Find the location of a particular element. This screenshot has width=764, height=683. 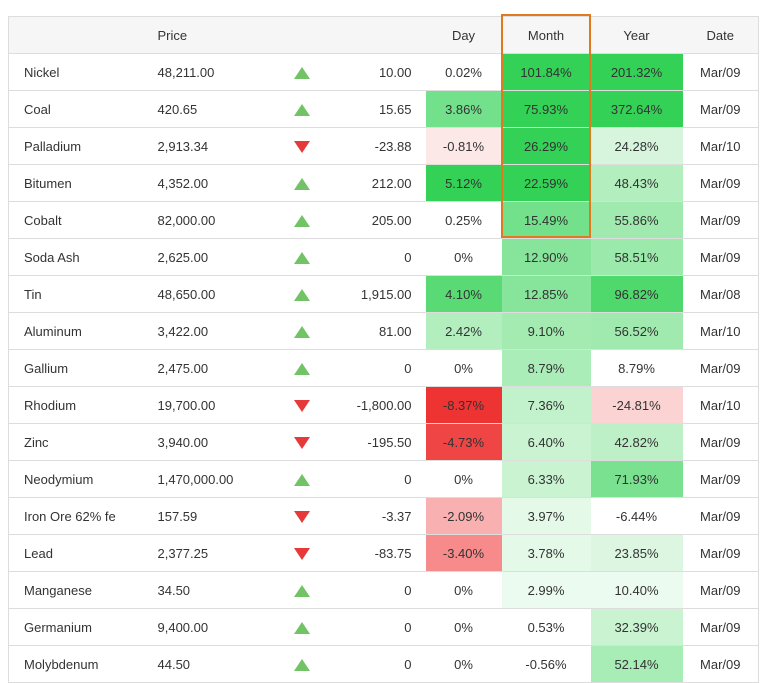

change-value: -23.88 is located at coordinates (376, 146).